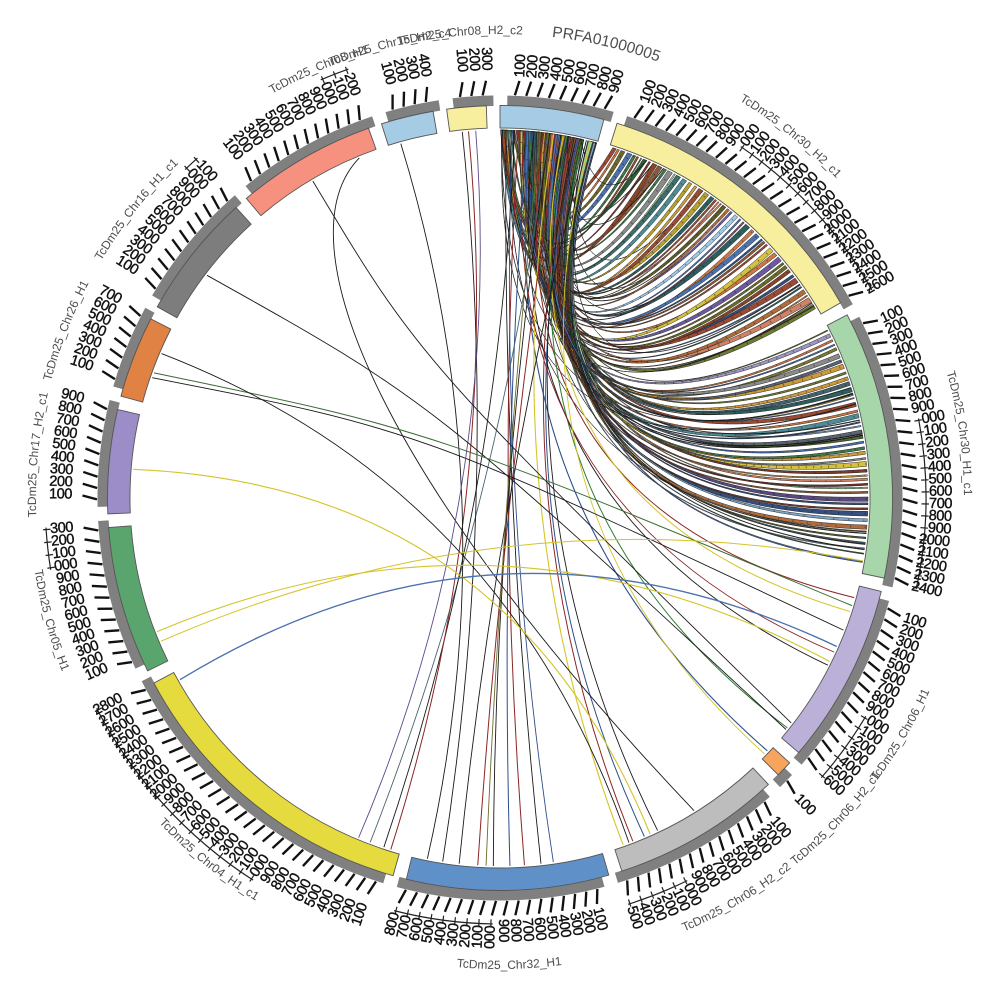  What do you see at coordinates (933, 553) in the screenshot?
I see `svg-text: 2100` at bounding box center [933, 553].